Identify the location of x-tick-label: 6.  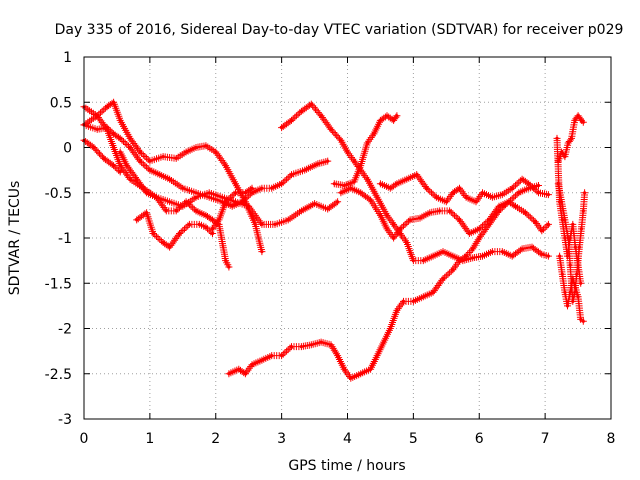
(479, 439).